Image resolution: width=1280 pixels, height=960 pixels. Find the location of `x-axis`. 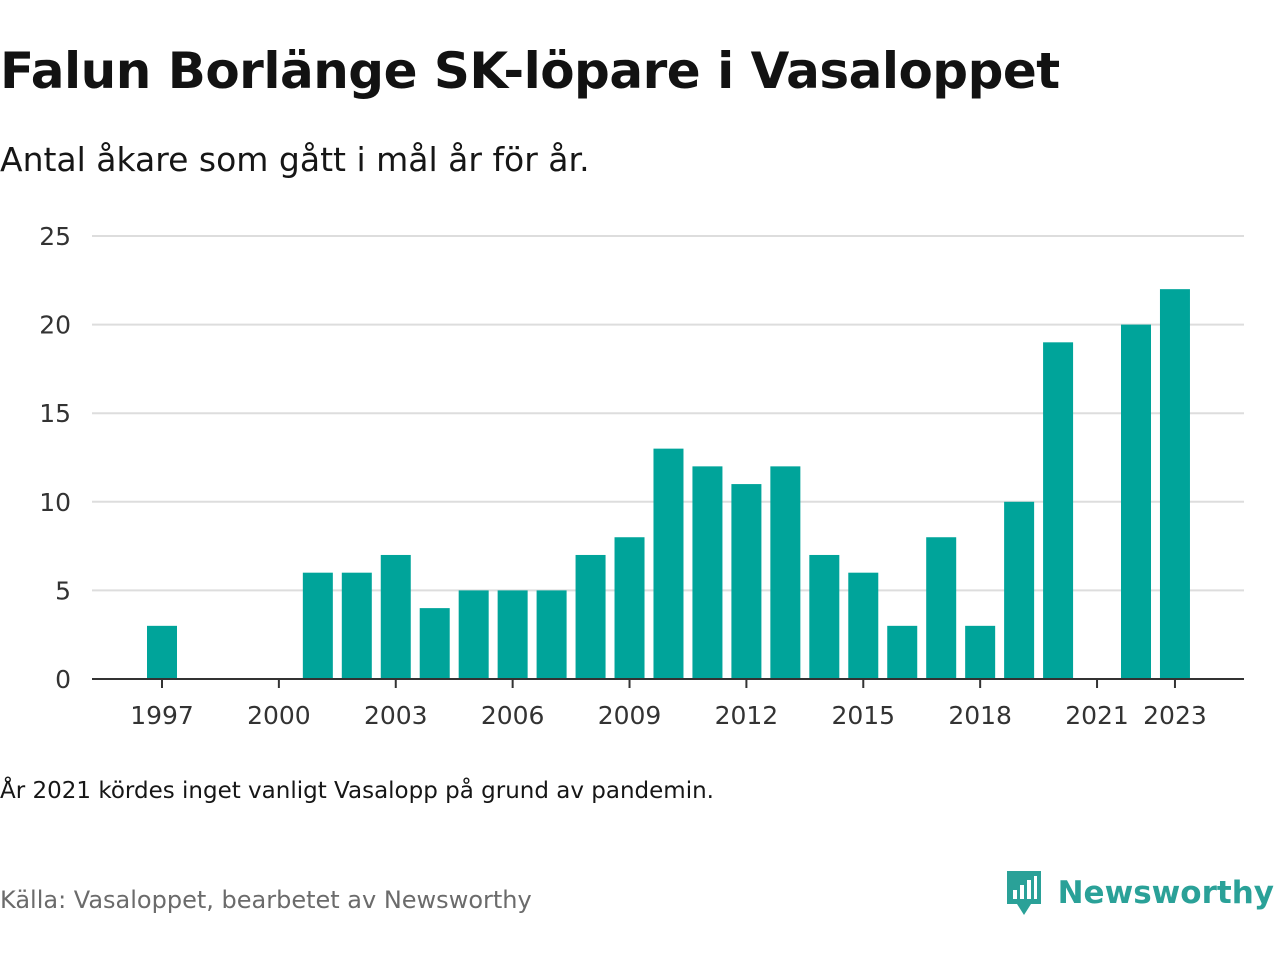

x-axis is located at coordinates (668, 683).